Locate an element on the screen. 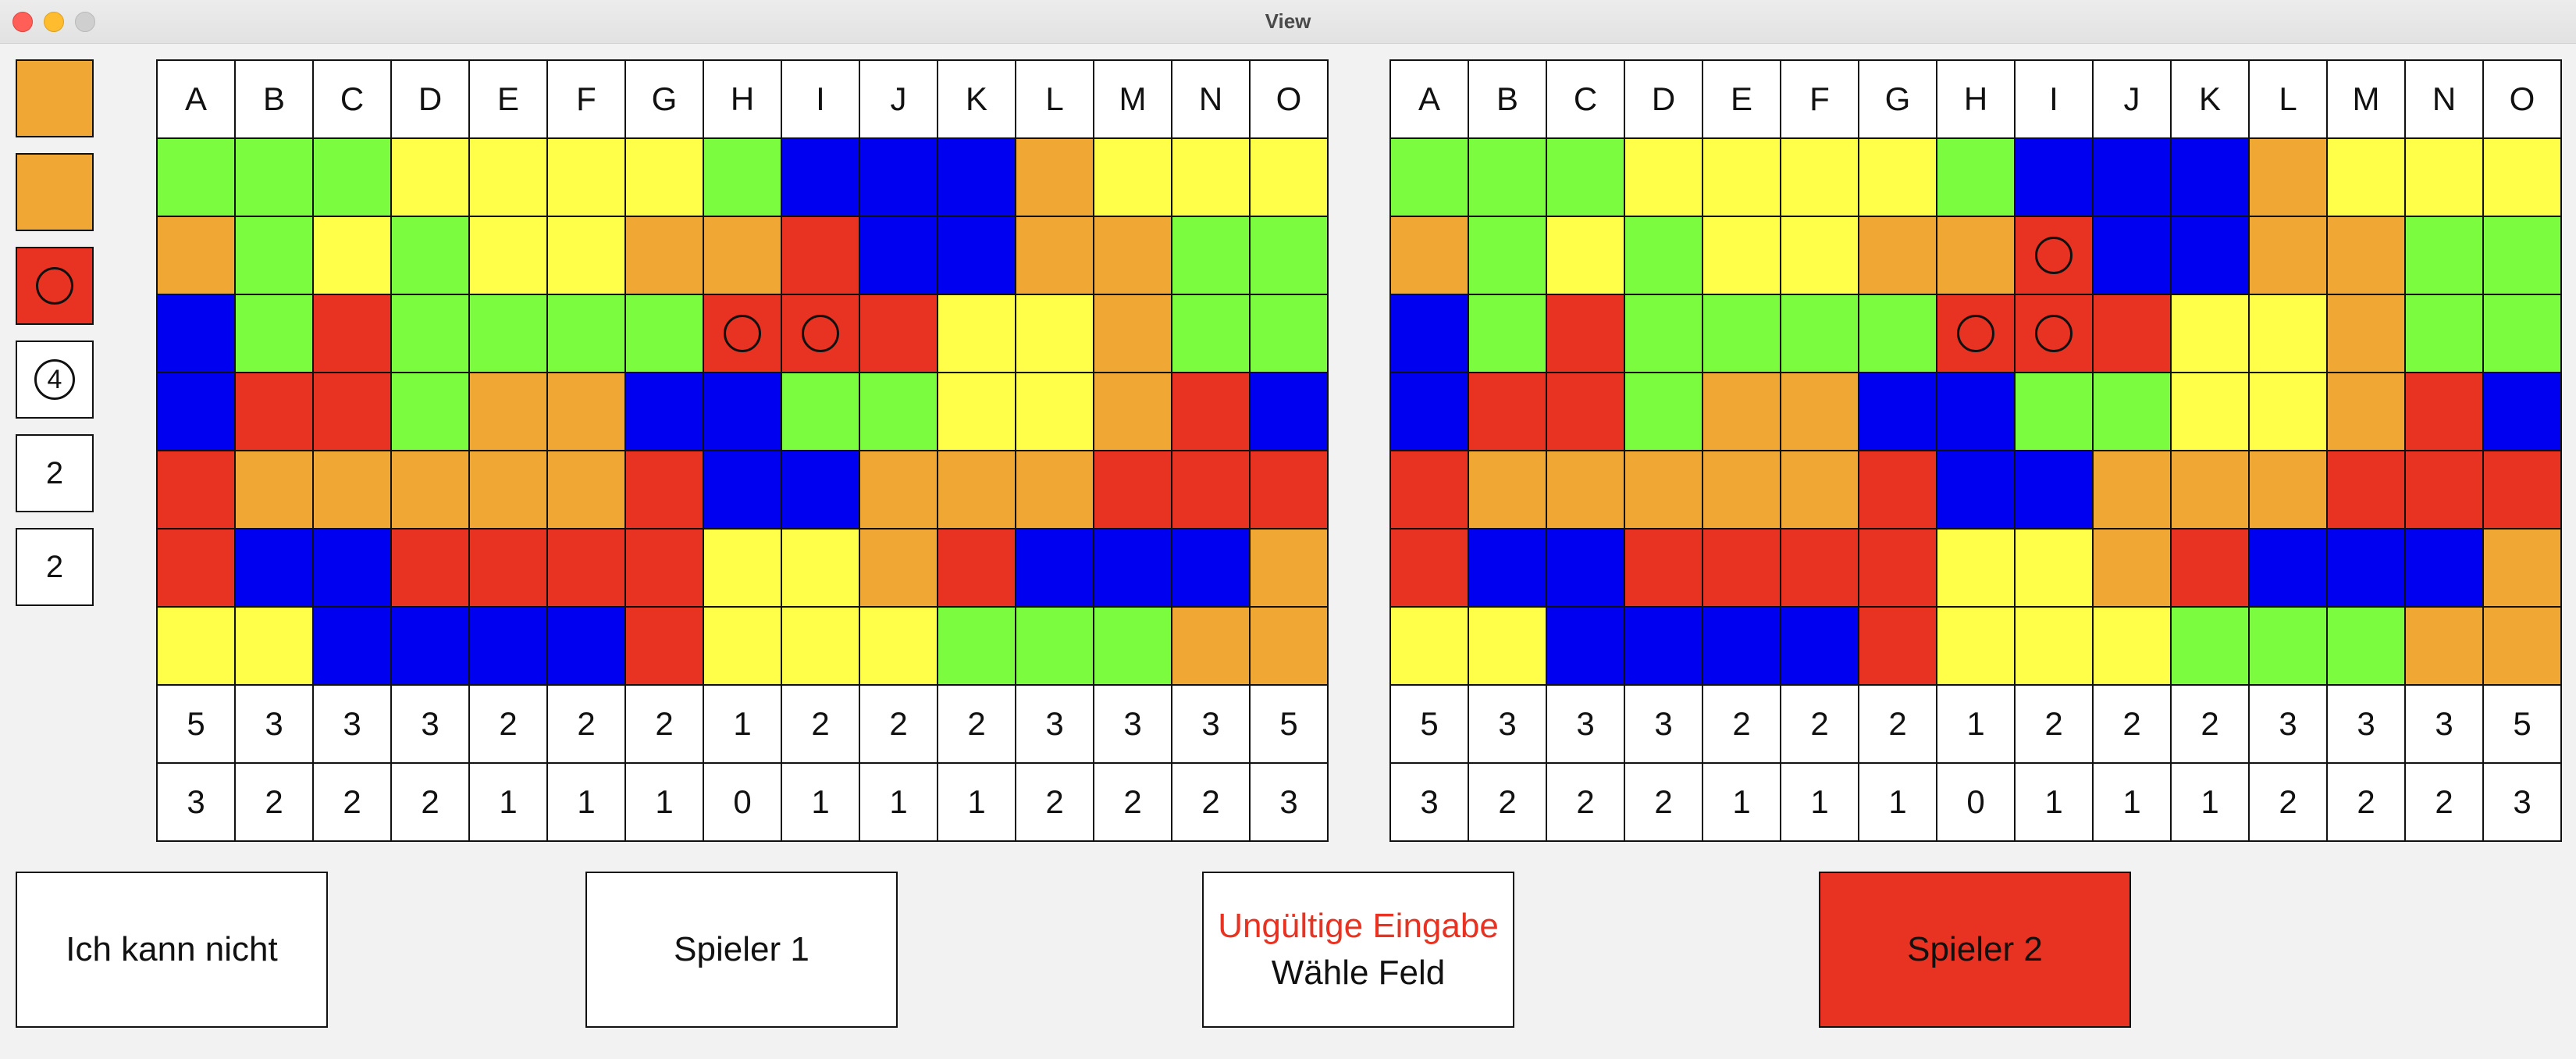  close-window-button is located at coordinates (22, 22).